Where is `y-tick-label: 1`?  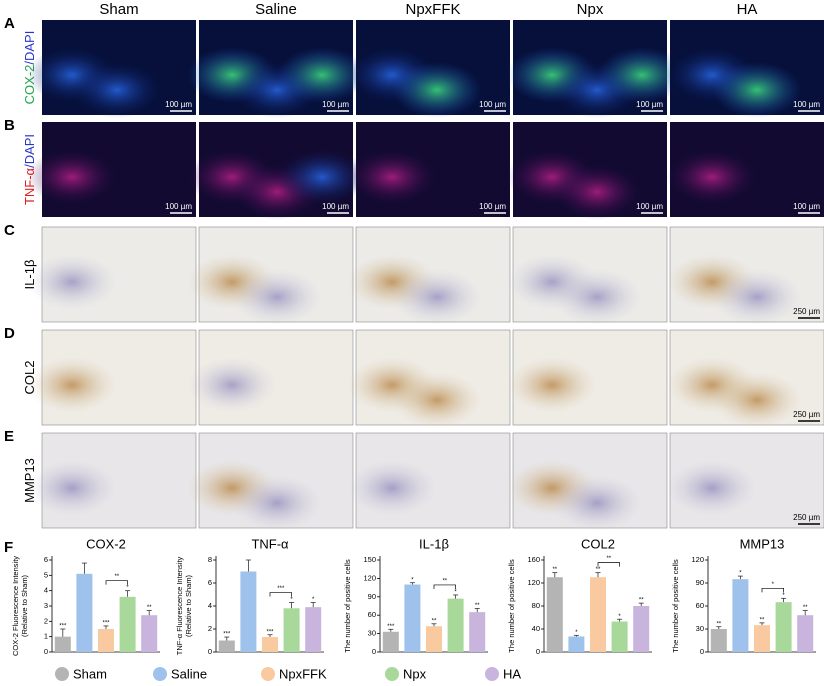 y-tick-label: 1 is located at coordinates (46, 636).